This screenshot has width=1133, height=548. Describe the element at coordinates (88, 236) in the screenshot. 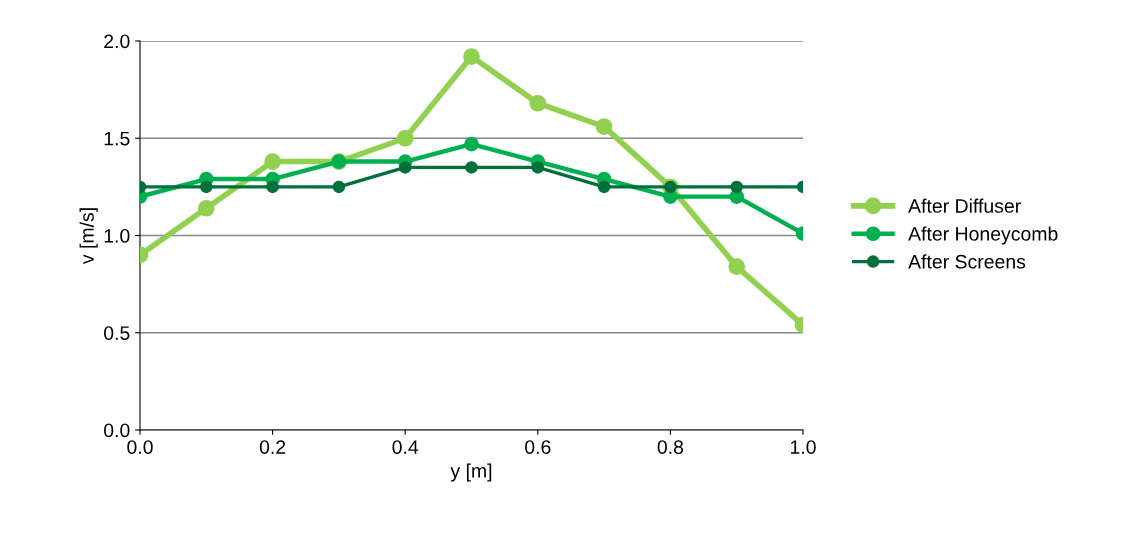

I see `y-axis-title: v [m/s]` at that location.